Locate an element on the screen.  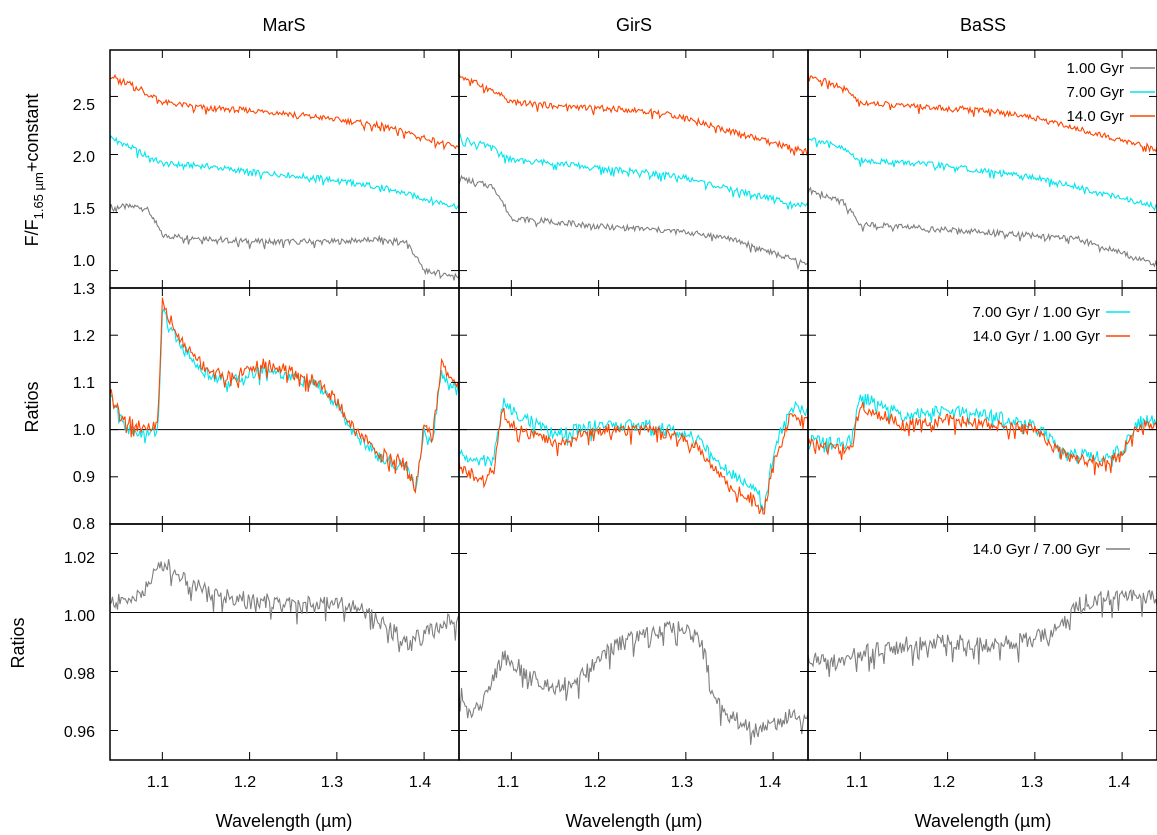
legend-label-14-over-1: 14.0 Gyr / 1.00 Gyr is located at coordinates (1036, 336).